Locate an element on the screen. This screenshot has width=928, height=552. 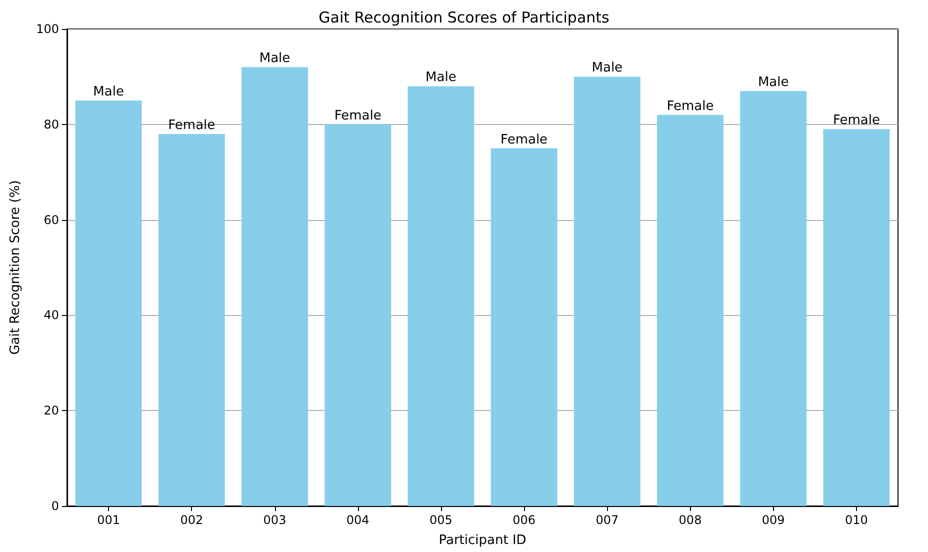
x-tick-label: 004 is located at coordinates (358, 520).